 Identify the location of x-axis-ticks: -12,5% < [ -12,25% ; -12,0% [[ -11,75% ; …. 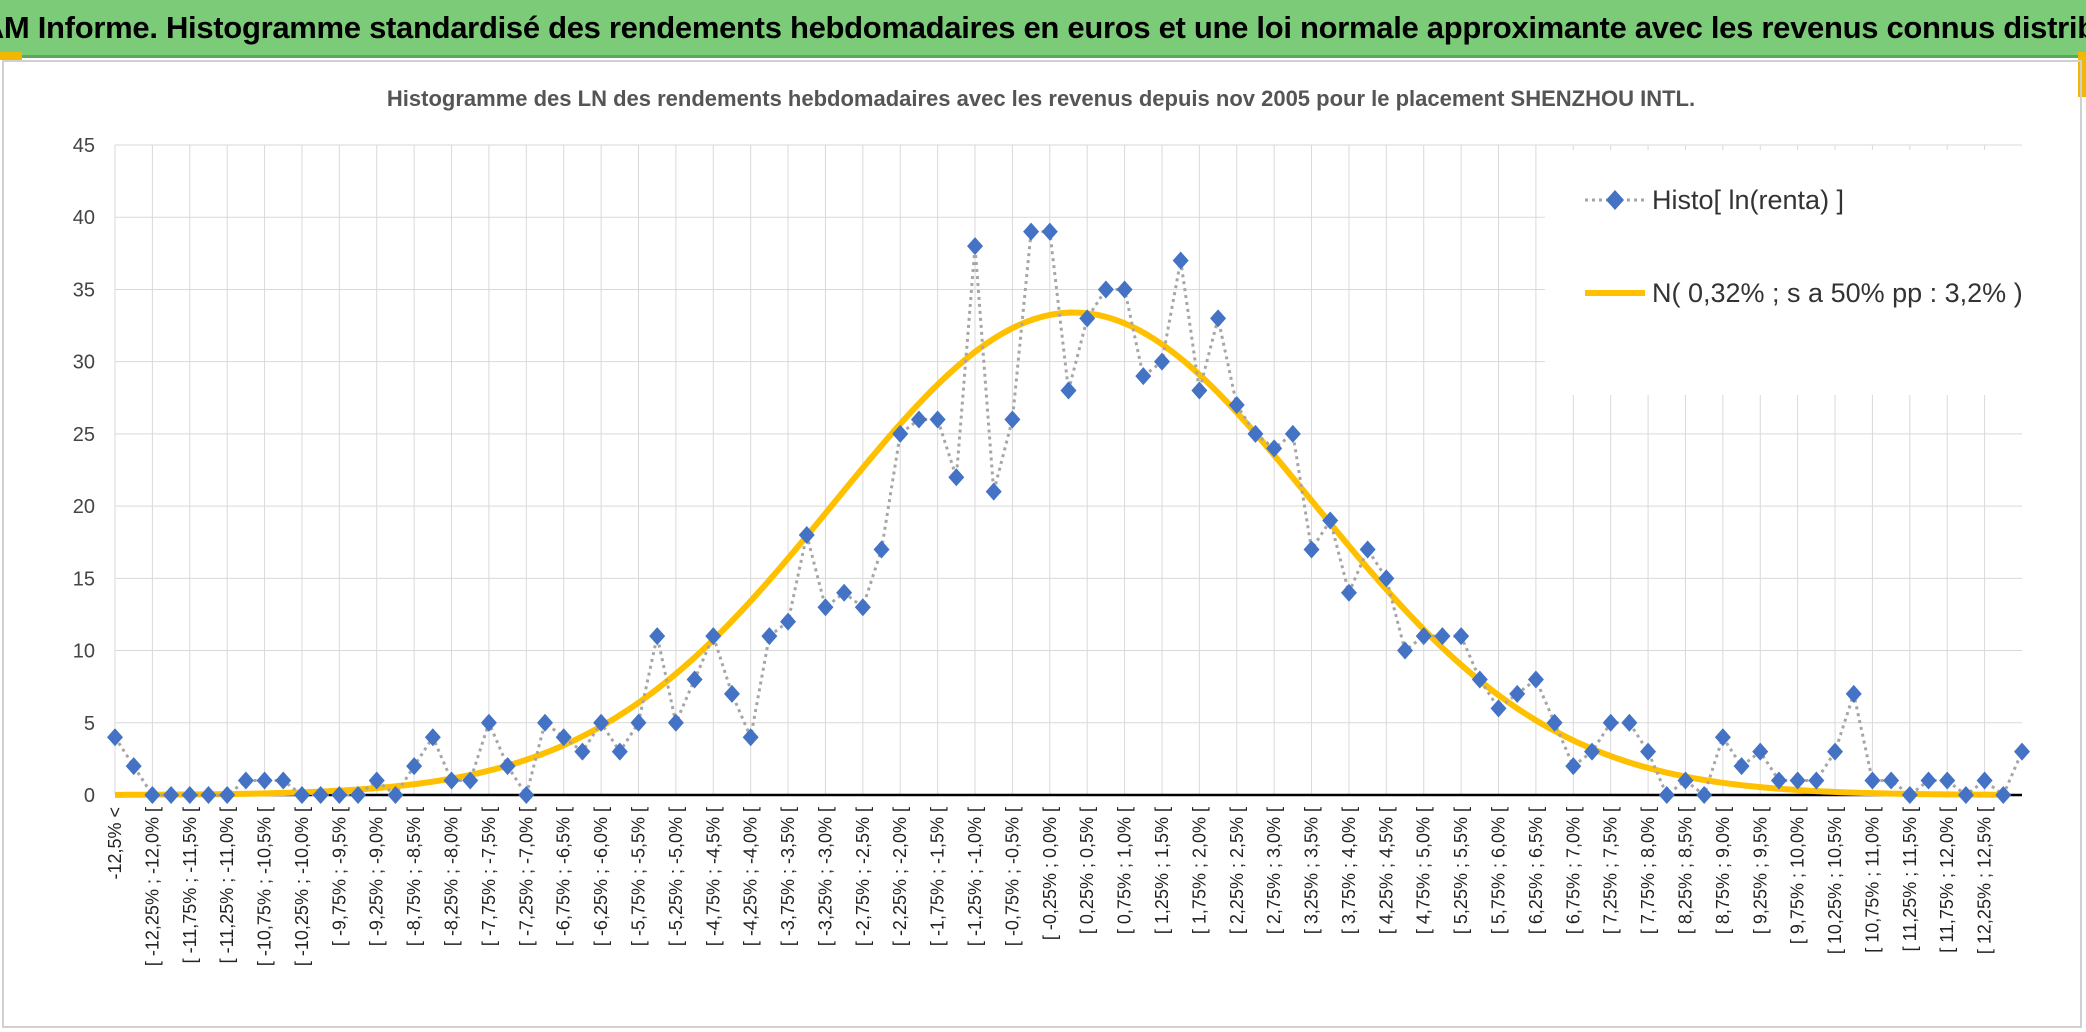
(1050, 886).